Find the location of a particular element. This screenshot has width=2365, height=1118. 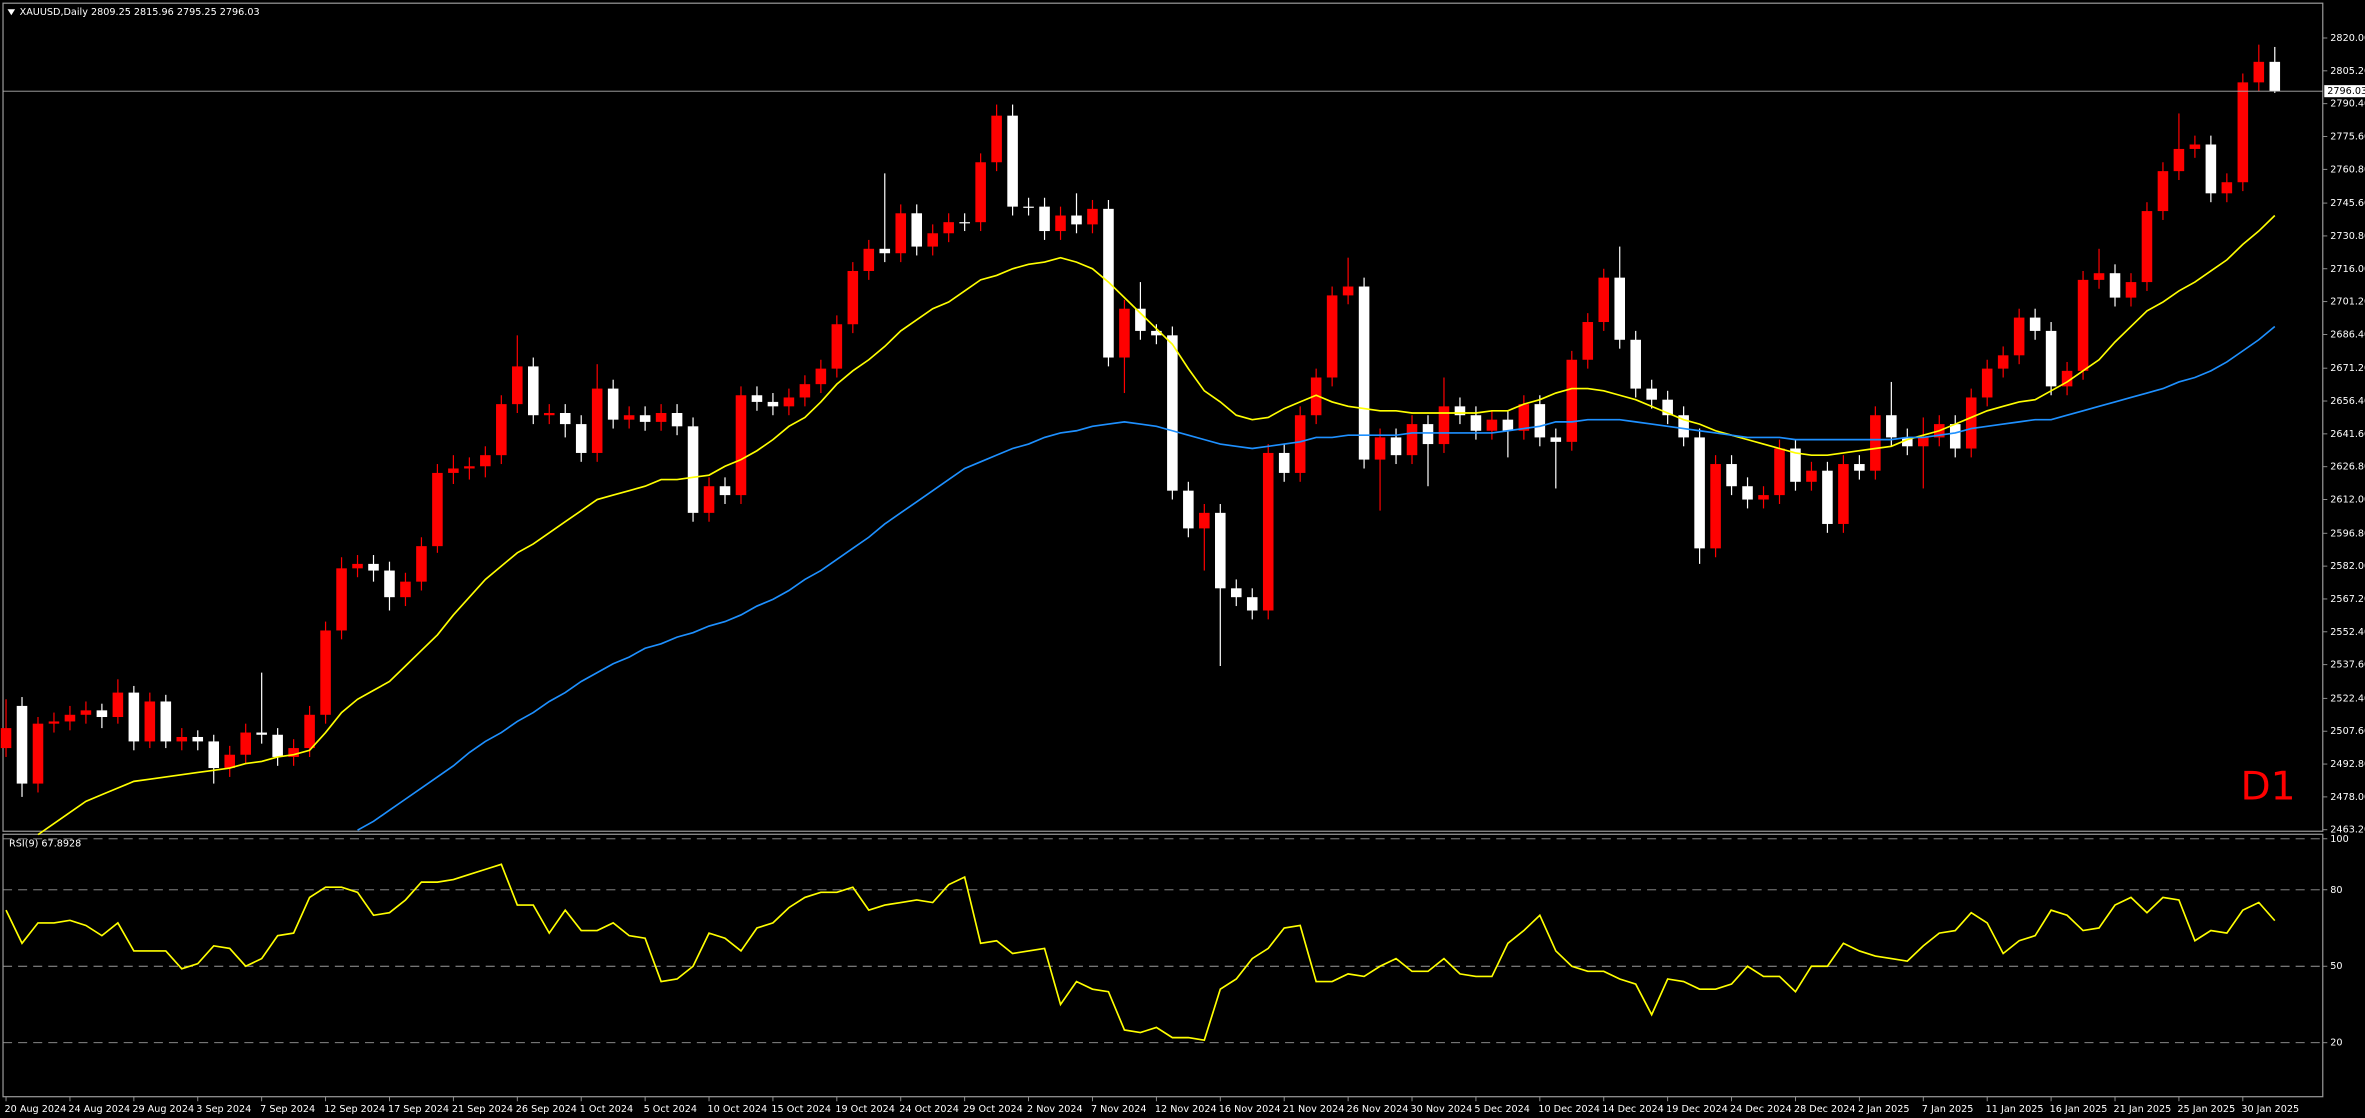

y-tick-label: 2626.80 is located at coordinates (2347, 467).